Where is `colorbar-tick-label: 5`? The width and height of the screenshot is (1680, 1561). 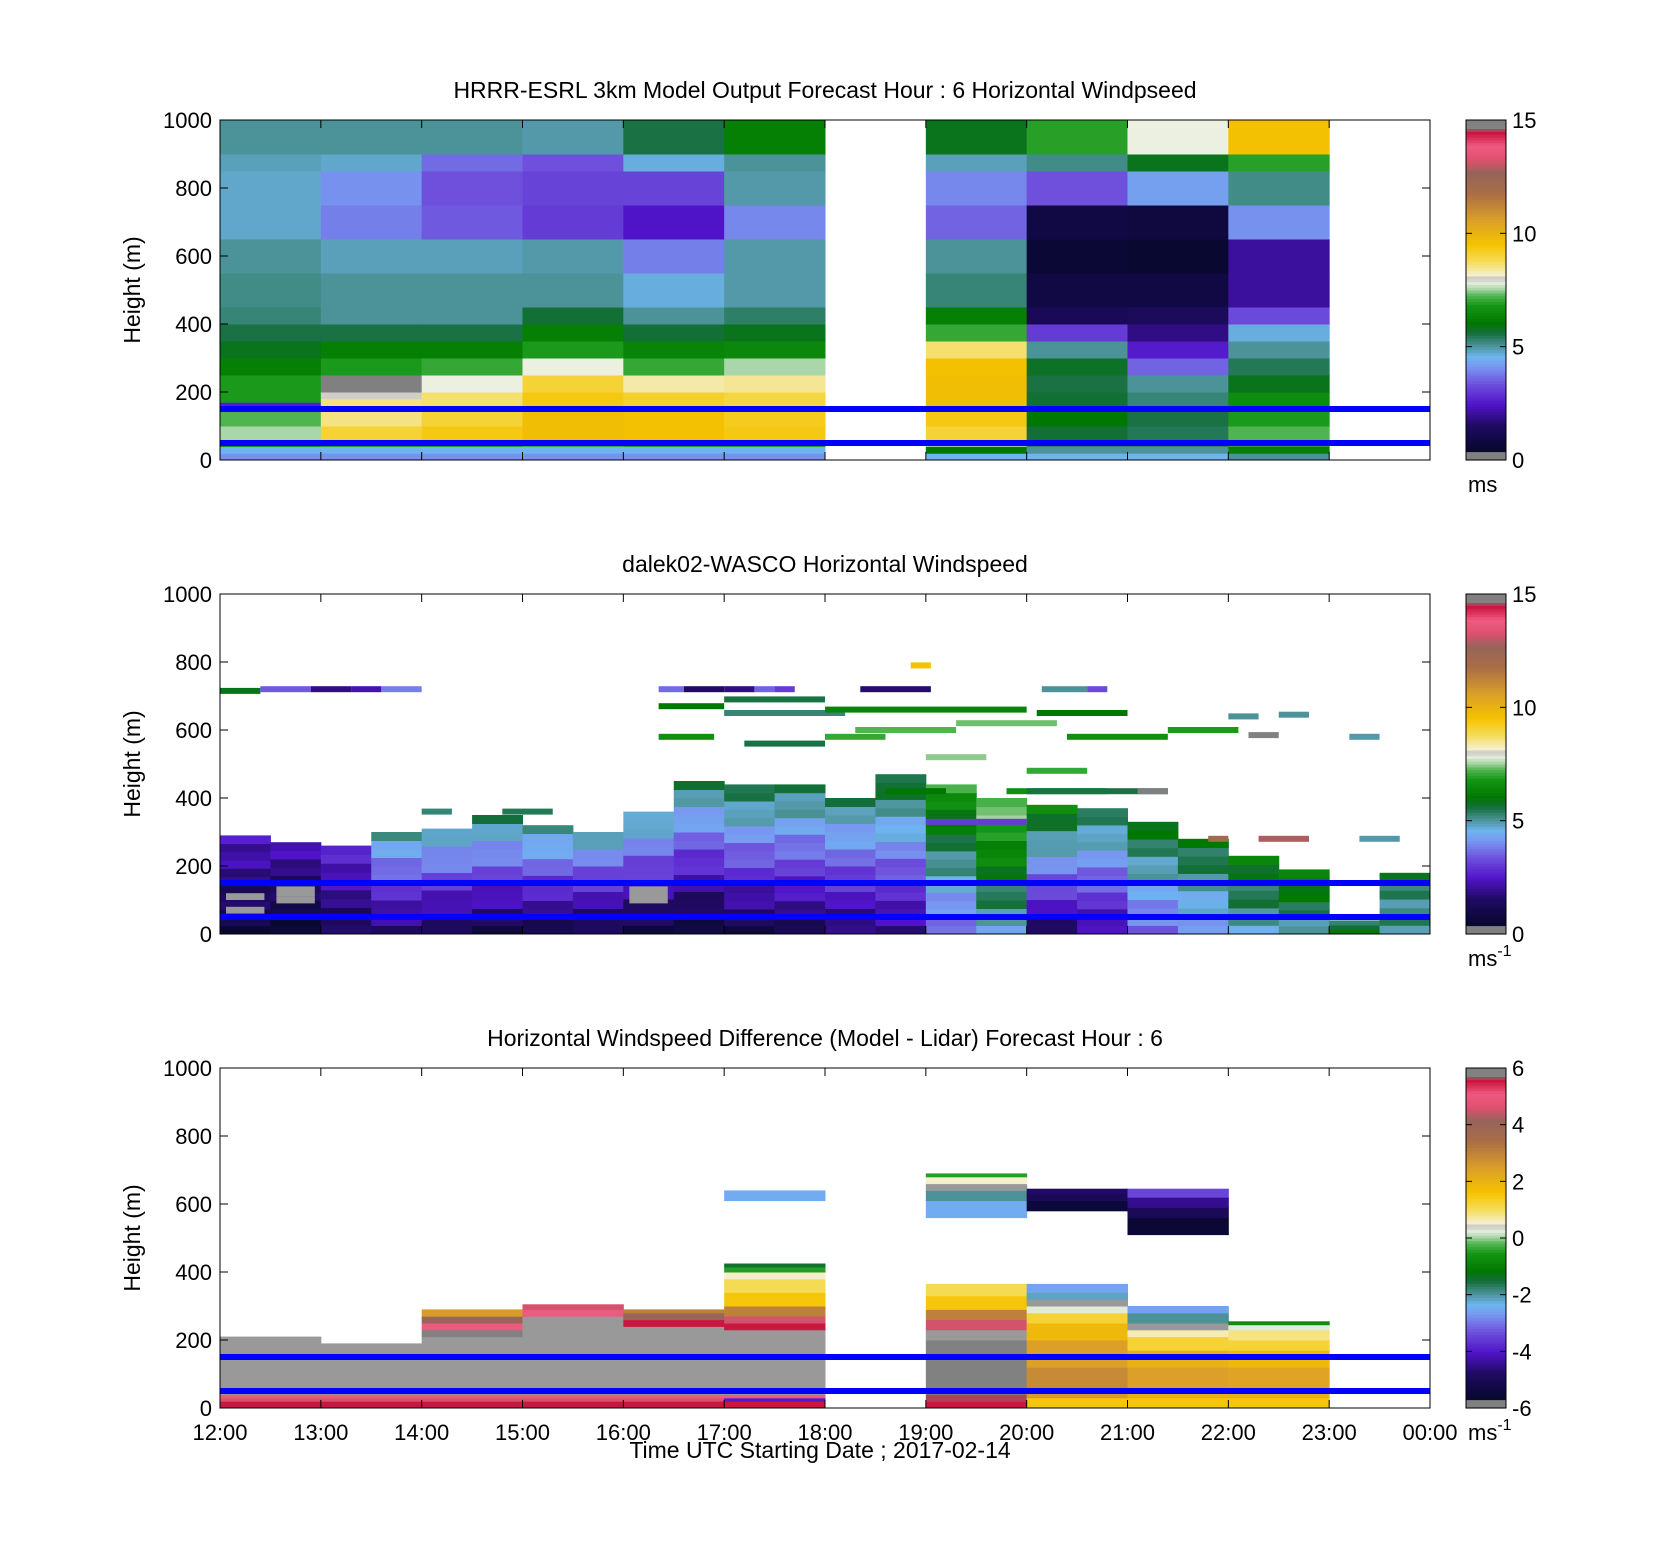 colorbar-tick-label: 5 is located at coordinates (1518, 821).